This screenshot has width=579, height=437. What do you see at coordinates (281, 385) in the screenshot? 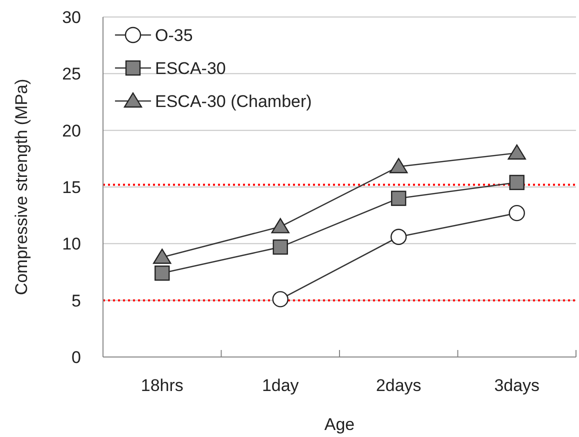
I see `x-tick-label: 1day` at bounding box center [281, 385].